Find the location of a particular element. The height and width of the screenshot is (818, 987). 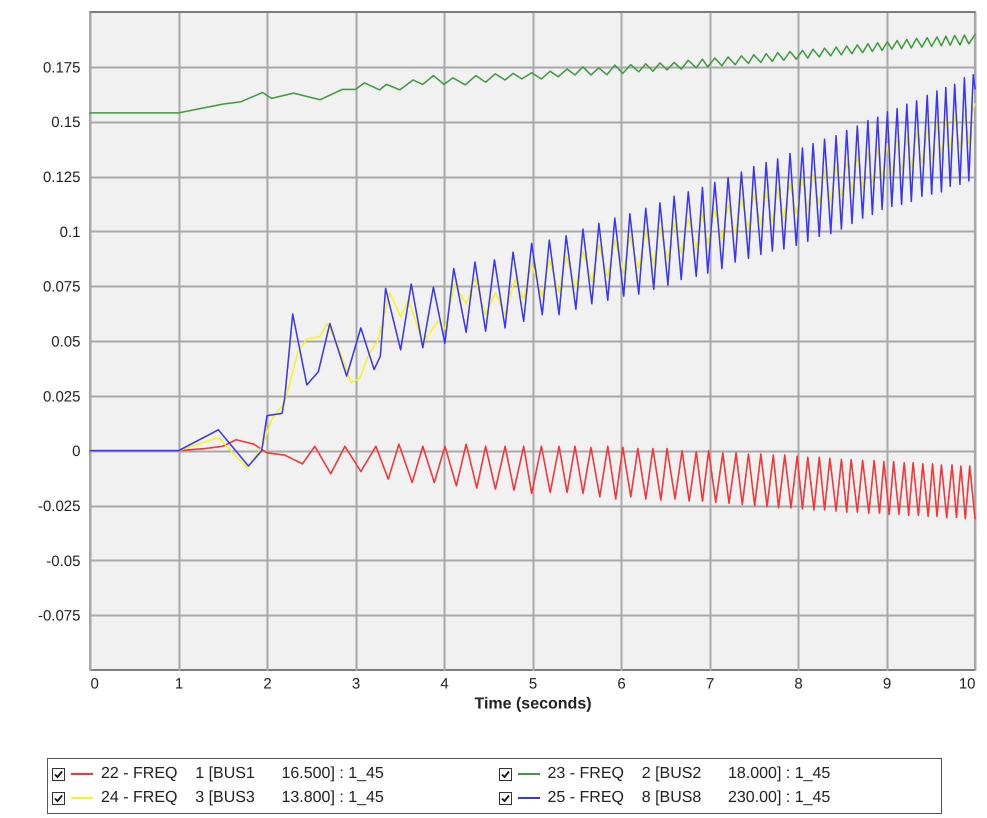

legend-label: 24 - FREQ 3 [BUS3 13.800] : 1_45 is located at coordinates (242, 798).